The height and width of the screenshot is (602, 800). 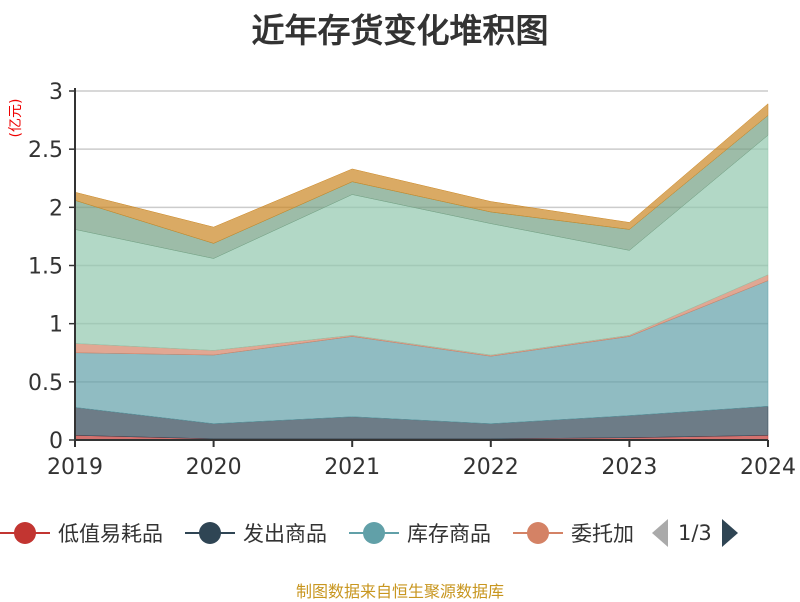 What do you see at coordinates (602, 534) in the screenshot?
I see `legend-label: 委托加` at bounding box center [602, 534].